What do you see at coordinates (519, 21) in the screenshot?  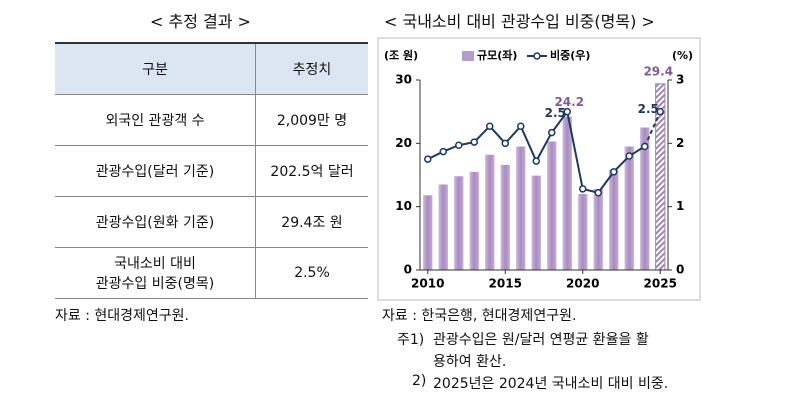 I see `chart-title: < 국내소비 대비 관광수입 비중(명목) >` at bounding box center [519, 21].